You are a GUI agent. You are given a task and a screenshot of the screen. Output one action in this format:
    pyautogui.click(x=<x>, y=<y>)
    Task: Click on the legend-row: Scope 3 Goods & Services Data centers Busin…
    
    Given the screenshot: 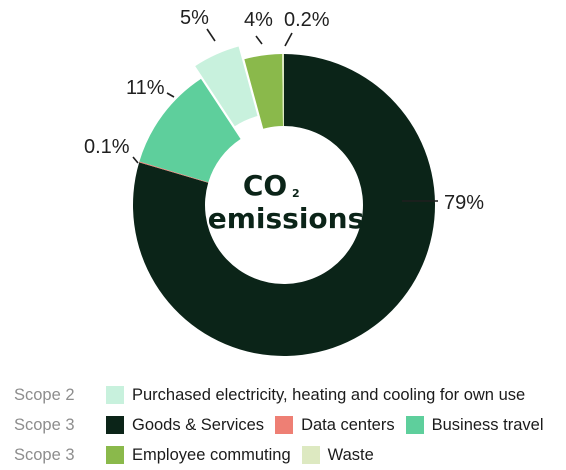 What is the action you would take?
    pyautogui.click(x=286, y=425)
    